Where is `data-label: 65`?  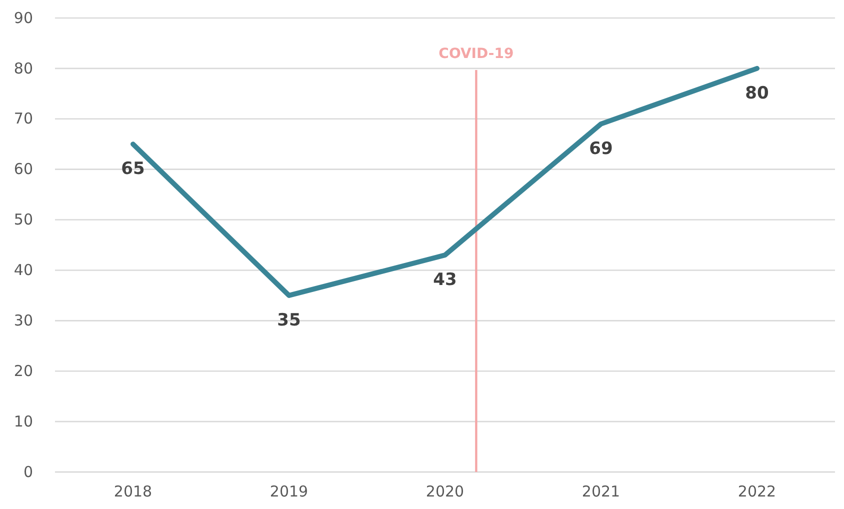
data-label: 65 is located at coordinates (133, 169).